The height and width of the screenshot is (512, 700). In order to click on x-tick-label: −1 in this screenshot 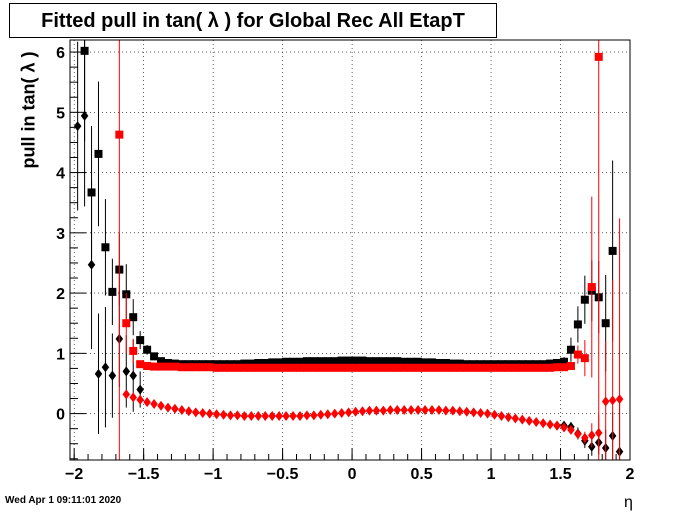, I will do `click(213, 474)`.